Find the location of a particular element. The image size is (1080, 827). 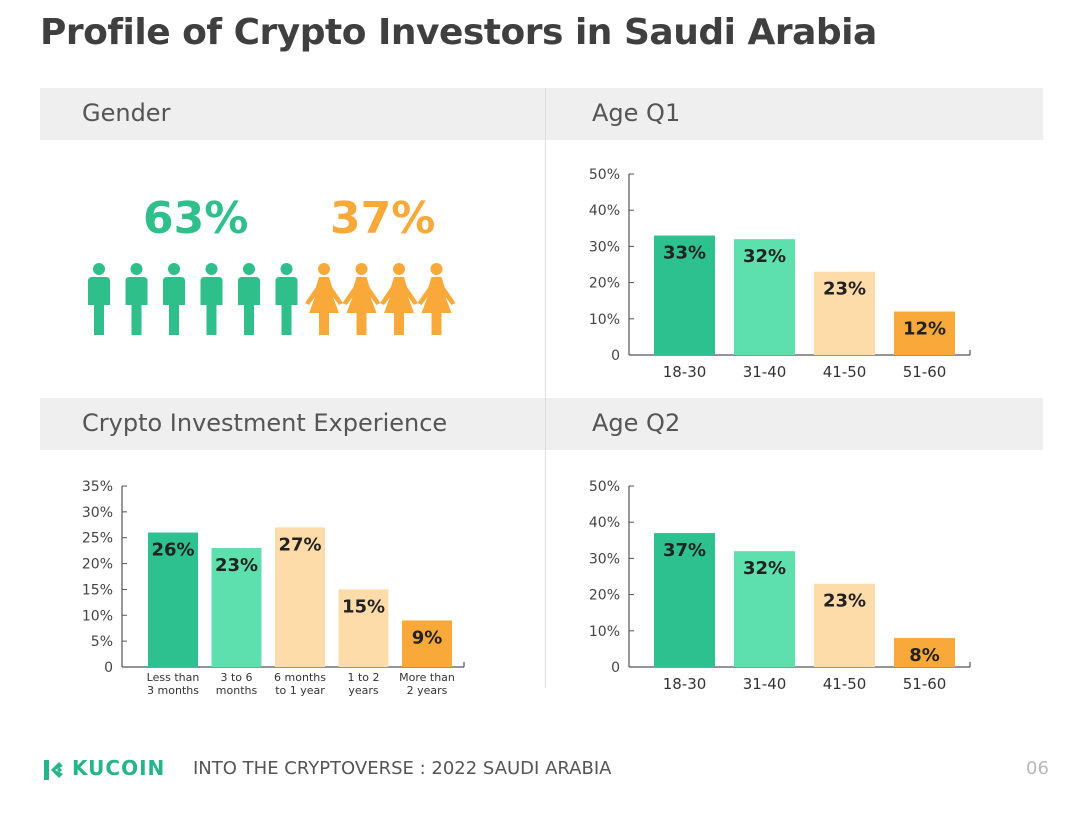

footer-tagline: INTO THE CRYPTOVERSE : 2022 SAUDI ARABIA is located at coordinates (402, 768).